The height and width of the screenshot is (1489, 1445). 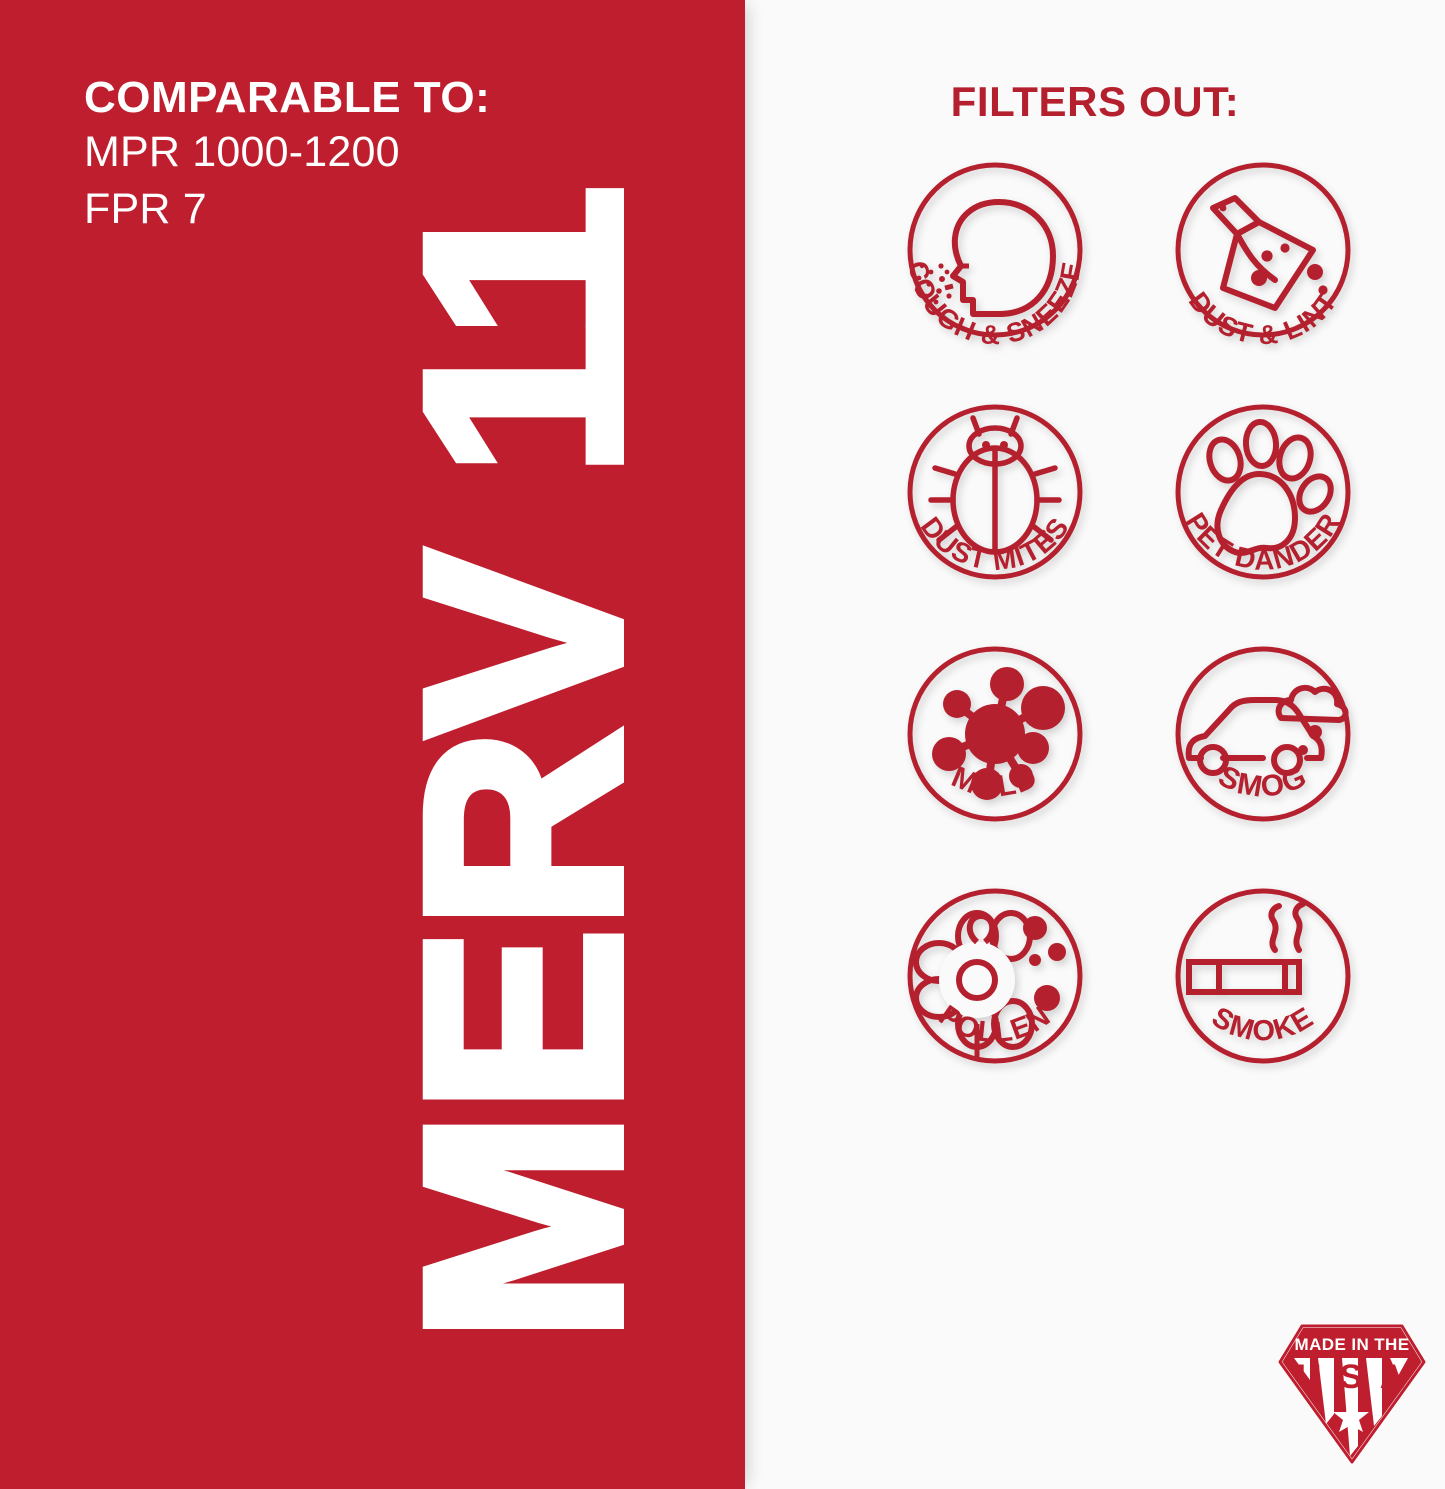 I want to click on filter-label-smog: SMOG, so click(x=1262, y=782).